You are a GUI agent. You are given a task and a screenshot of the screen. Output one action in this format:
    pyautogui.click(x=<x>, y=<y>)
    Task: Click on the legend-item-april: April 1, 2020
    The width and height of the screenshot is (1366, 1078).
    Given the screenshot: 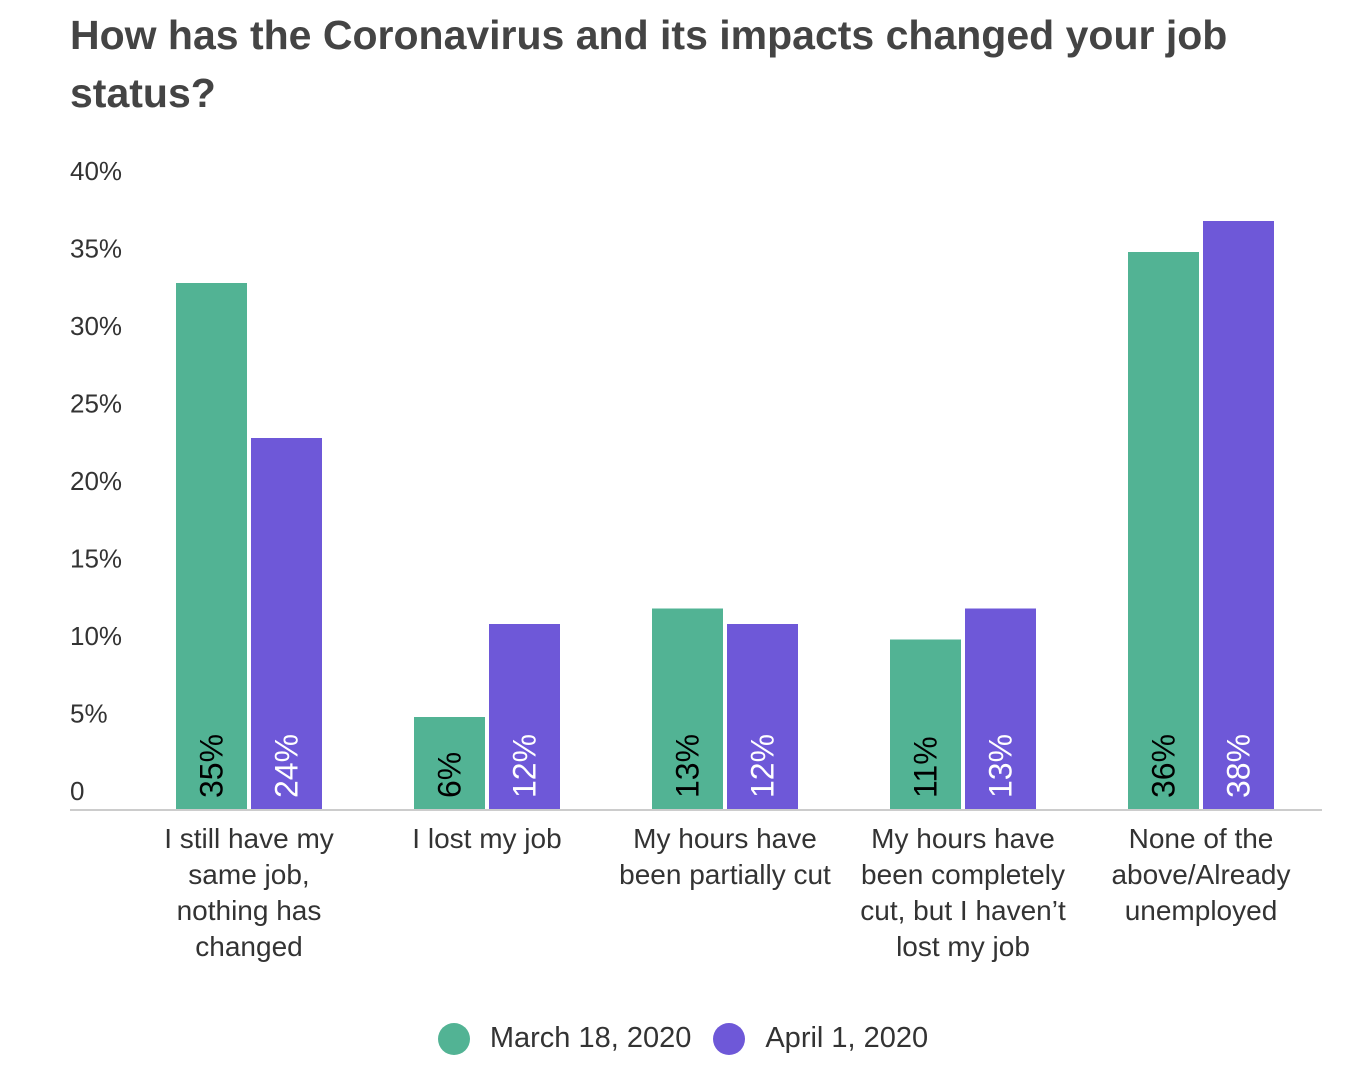 What is the action you would take?
    pyautogui.click(x=820, y=1038)
    